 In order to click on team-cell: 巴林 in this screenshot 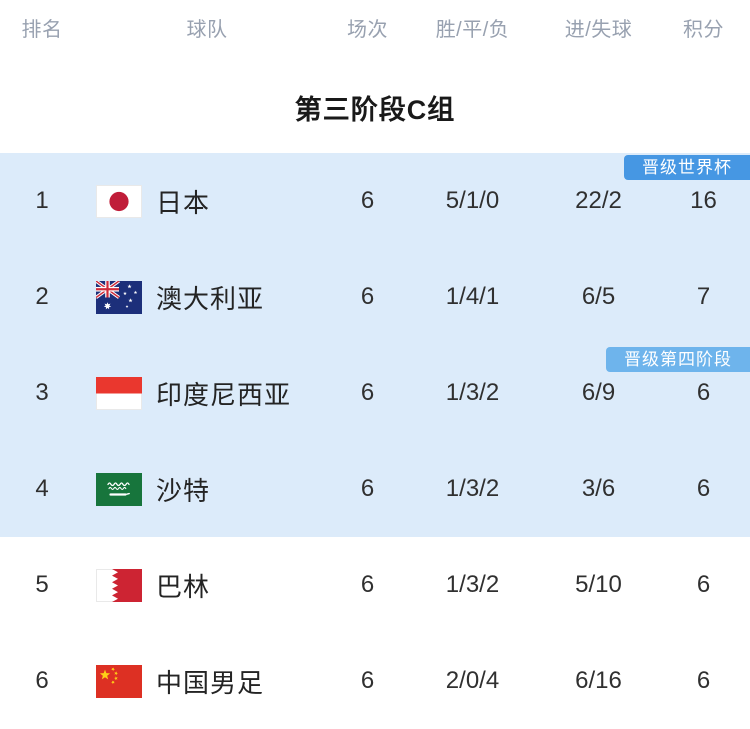, I will do `click(207, 585)`.